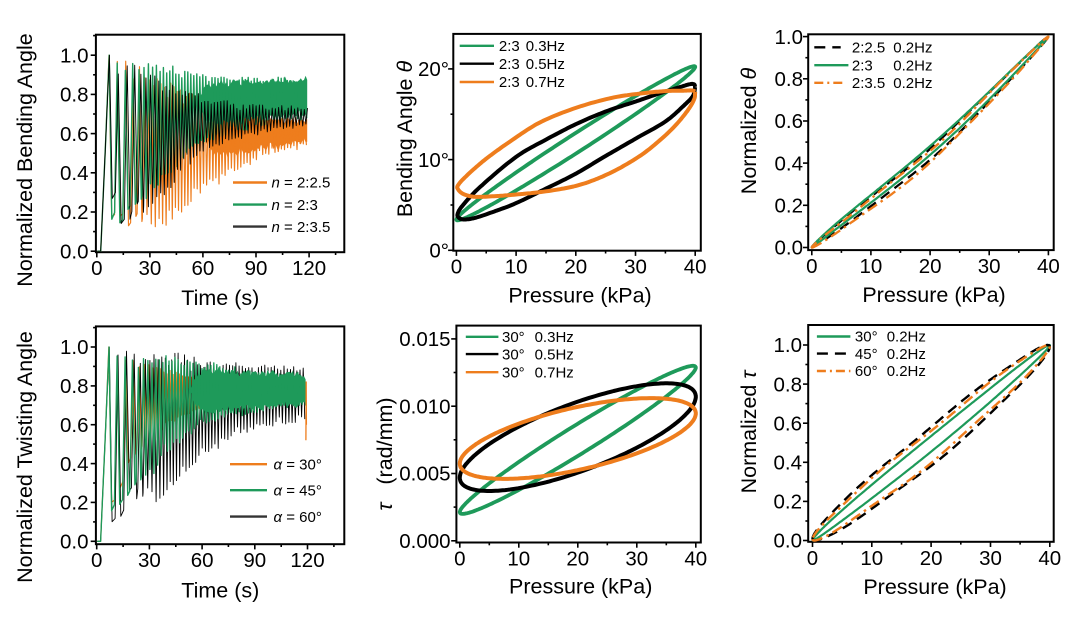 This screenshot has width=1080, height=622. What do you see at coordinates (532, 82) in the screenshot?
I see `svg-text:2:30.7Hz: 2:3 0.7Hz` at bounding box center [532, 82].